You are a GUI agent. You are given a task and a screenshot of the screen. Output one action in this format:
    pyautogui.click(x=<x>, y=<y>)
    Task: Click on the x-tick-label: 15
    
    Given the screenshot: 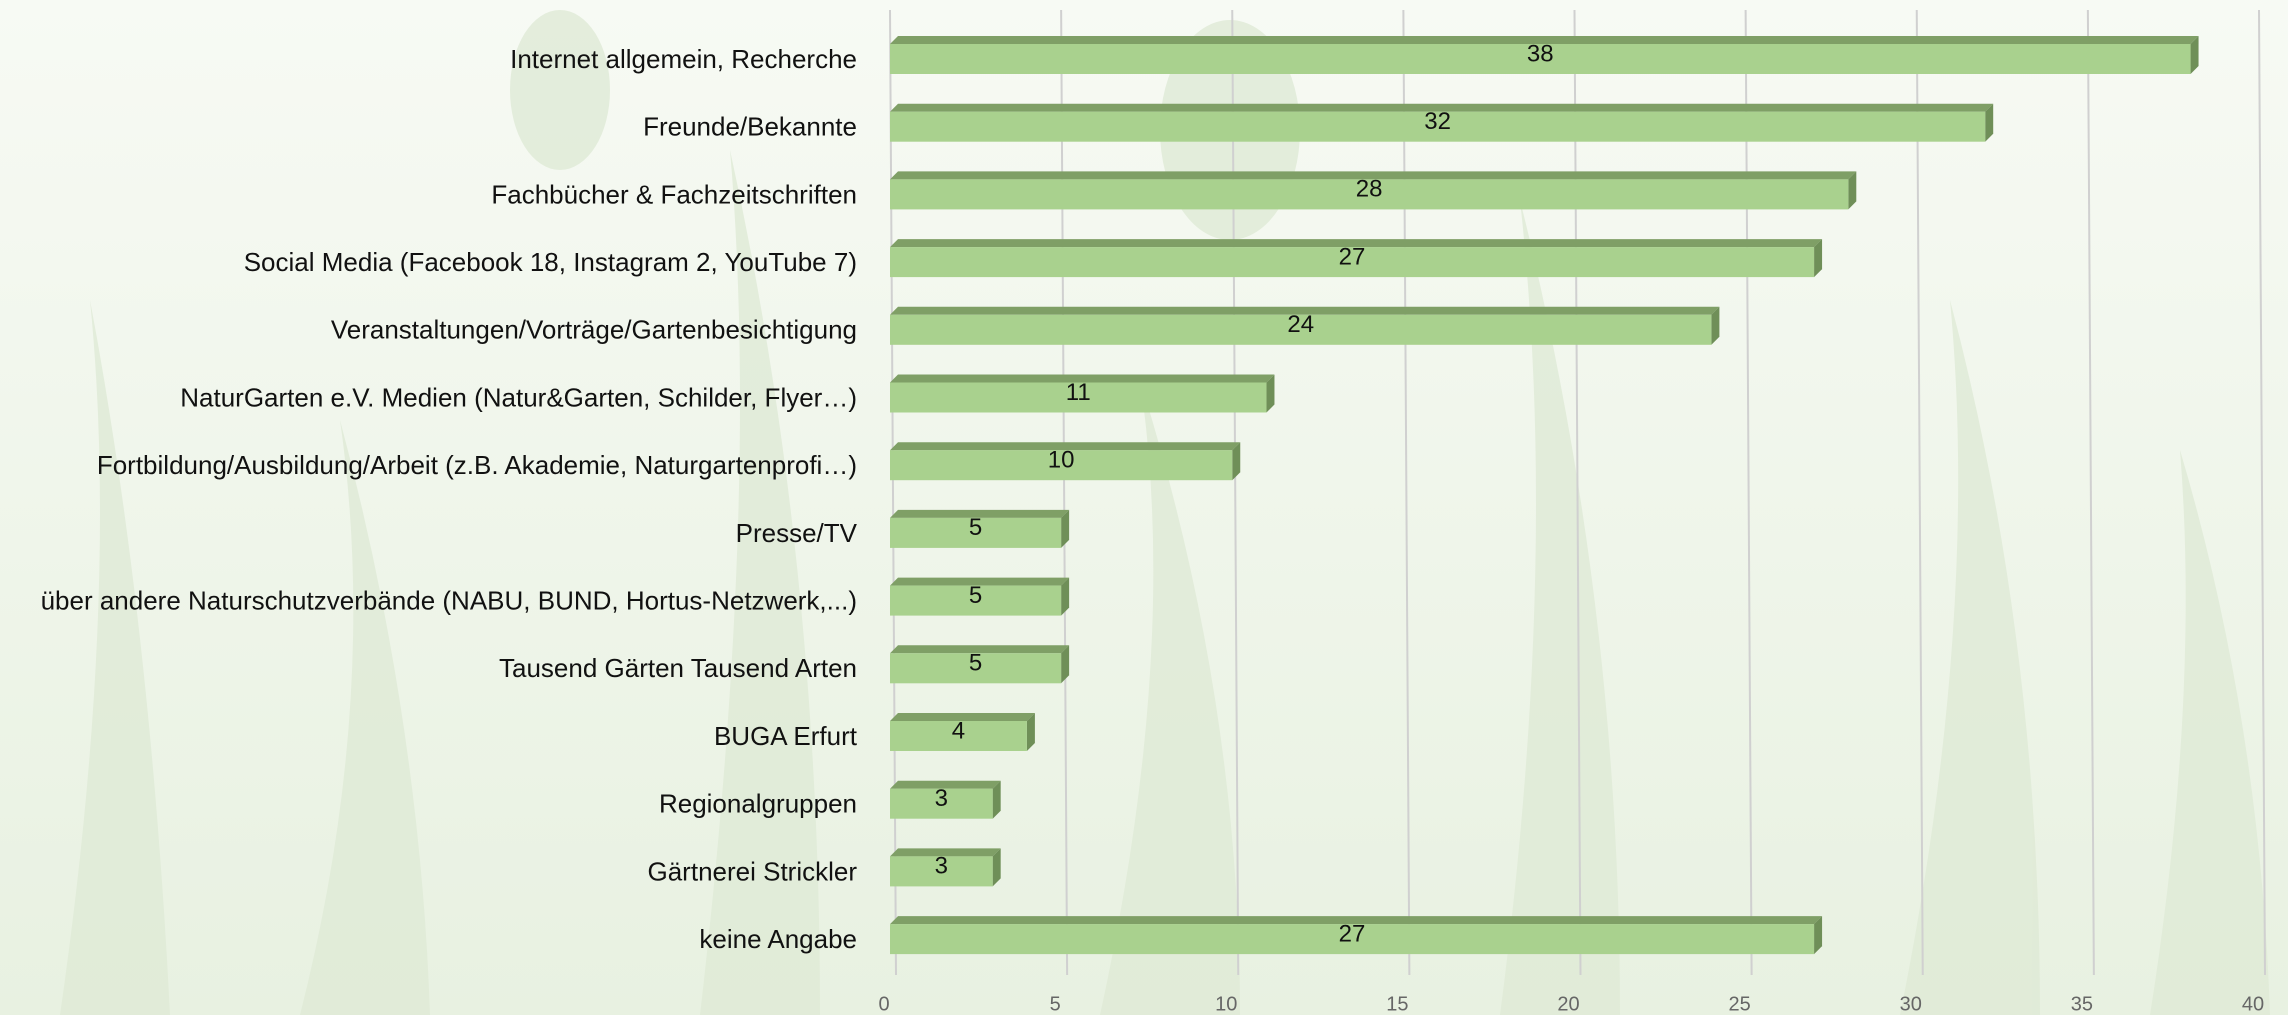 What is the action you would take?
    pyautogui.click(x=1397, y=1004)
    